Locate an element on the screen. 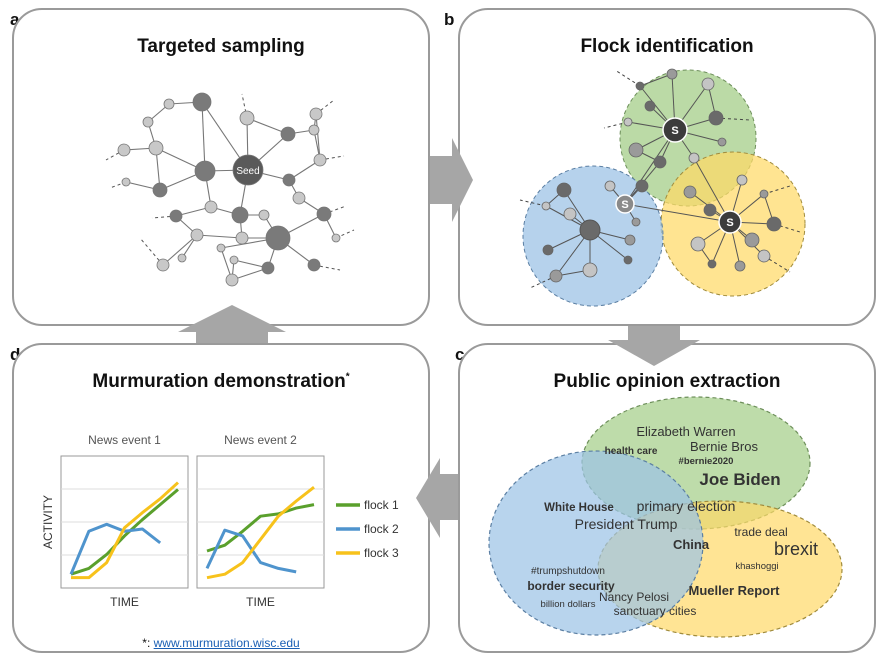 This screenshot has height=662, width=882. footnote: *: www.murmuration.wisc.edu is located at coordinates (221, 643).